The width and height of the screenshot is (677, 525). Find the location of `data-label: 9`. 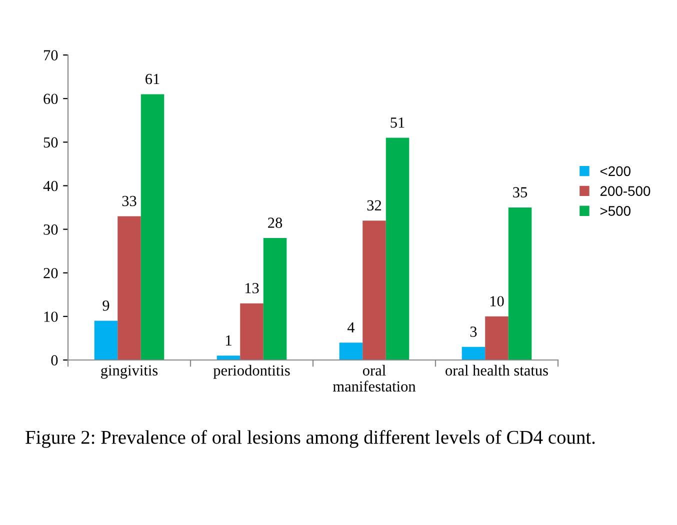

data-label: 9 is located at coordinates (106, 305).